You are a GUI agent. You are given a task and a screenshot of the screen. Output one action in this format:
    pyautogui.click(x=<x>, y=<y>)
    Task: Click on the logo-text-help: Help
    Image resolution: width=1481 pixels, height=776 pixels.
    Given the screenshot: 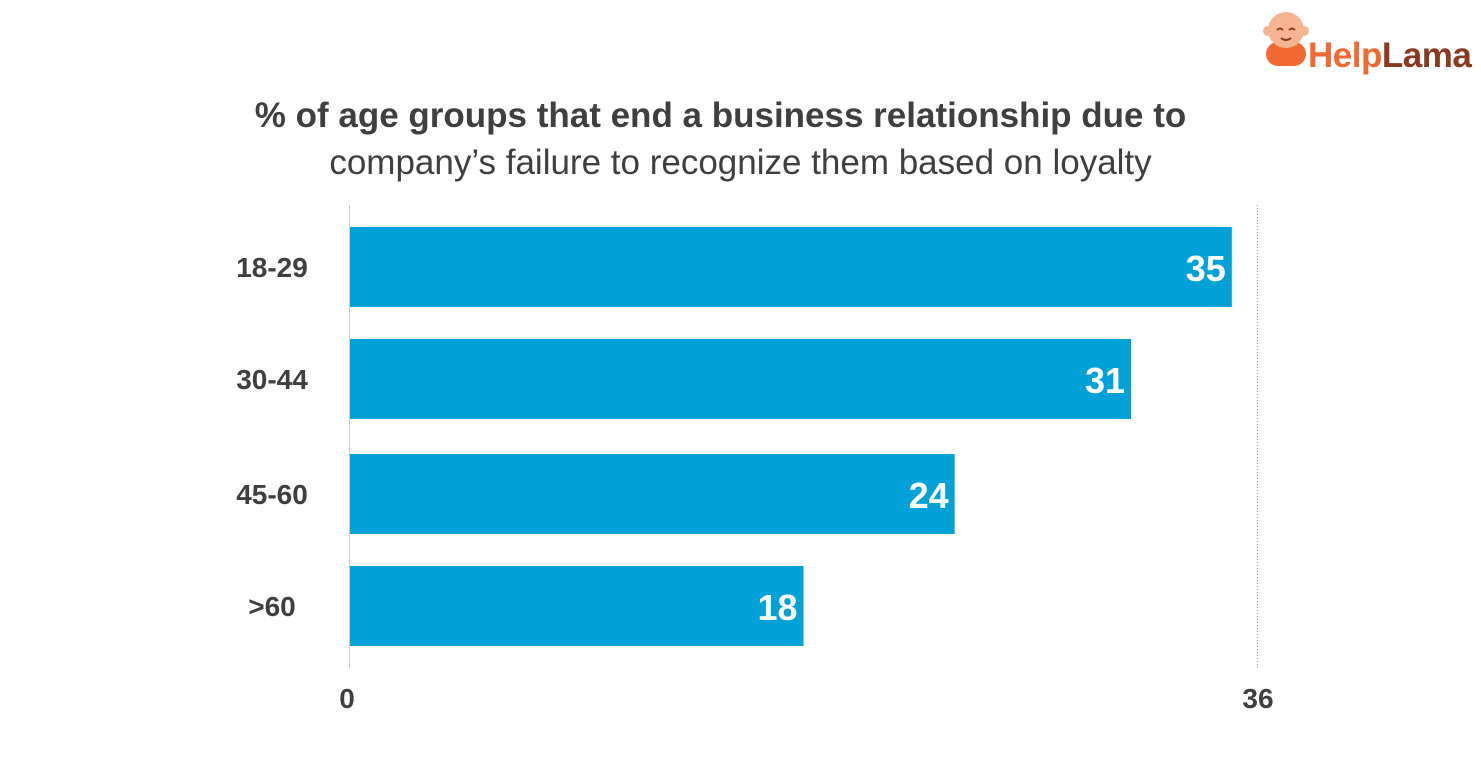 What is the action you would take?
    pyautogui.click(x=1345, y=55)
    